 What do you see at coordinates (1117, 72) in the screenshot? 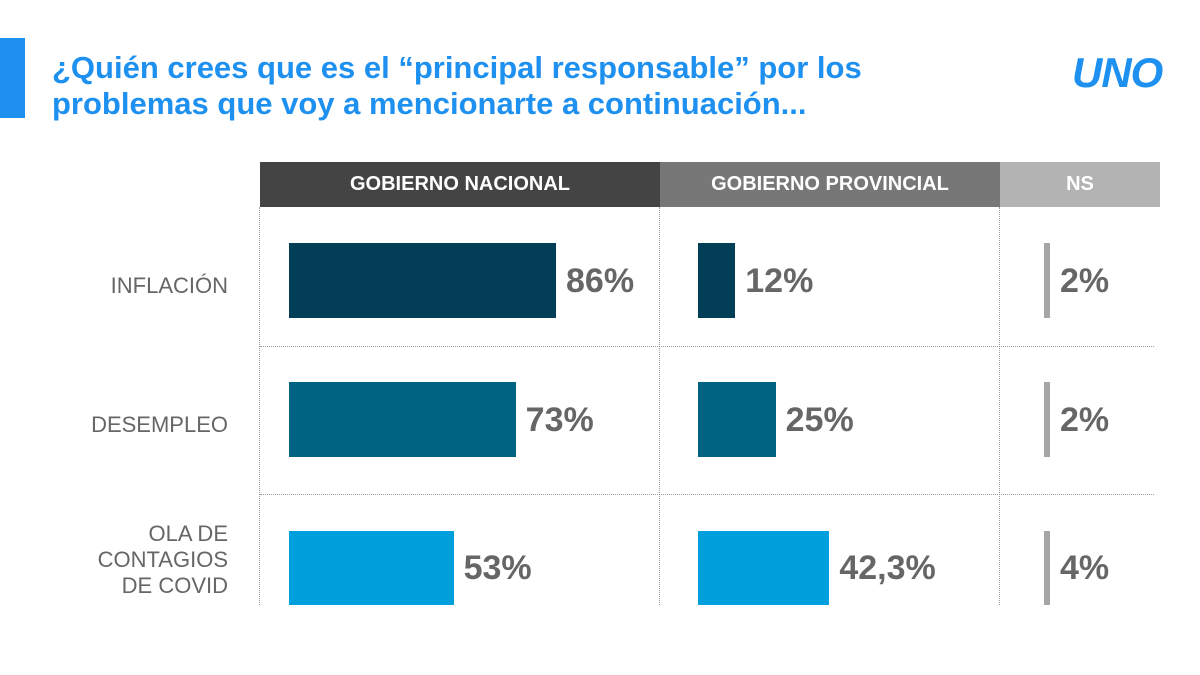
I see `uno-logo: UNO` at bounding box center [1117, 72].